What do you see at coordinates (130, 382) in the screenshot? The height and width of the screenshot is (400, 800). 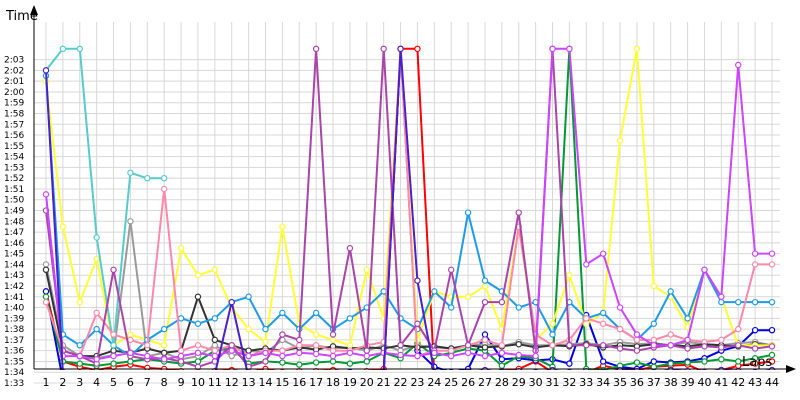 I see `x-tick-label: 6` at bounding box center [130, 382].